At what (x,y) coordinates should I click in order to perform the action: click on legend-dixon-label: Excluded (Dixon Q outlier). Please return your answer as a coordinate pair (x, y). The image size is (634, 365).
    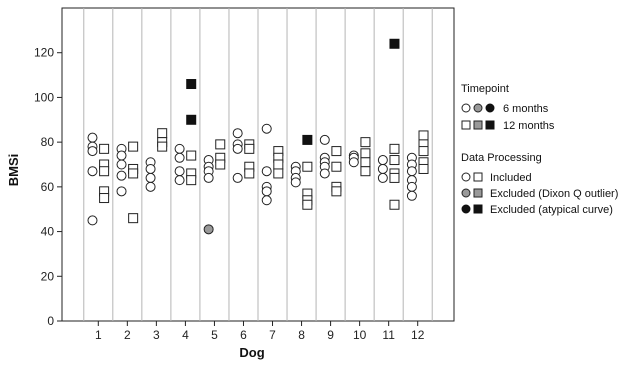
    Looking at the image, I should click on (554, 194).